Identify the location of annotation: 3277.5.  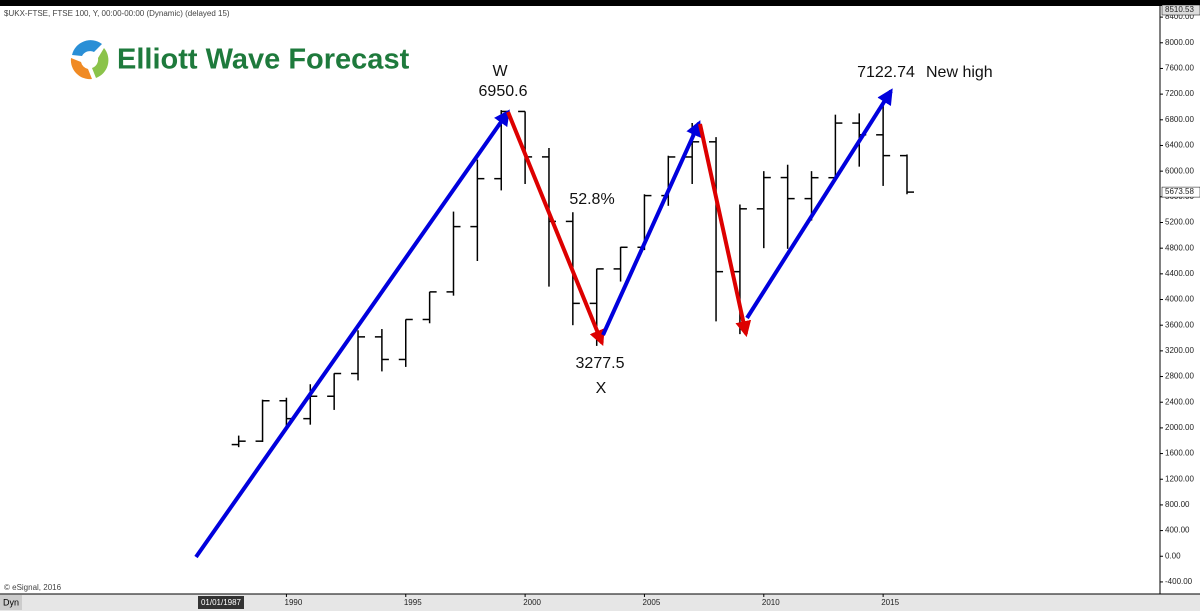
(600, 363).